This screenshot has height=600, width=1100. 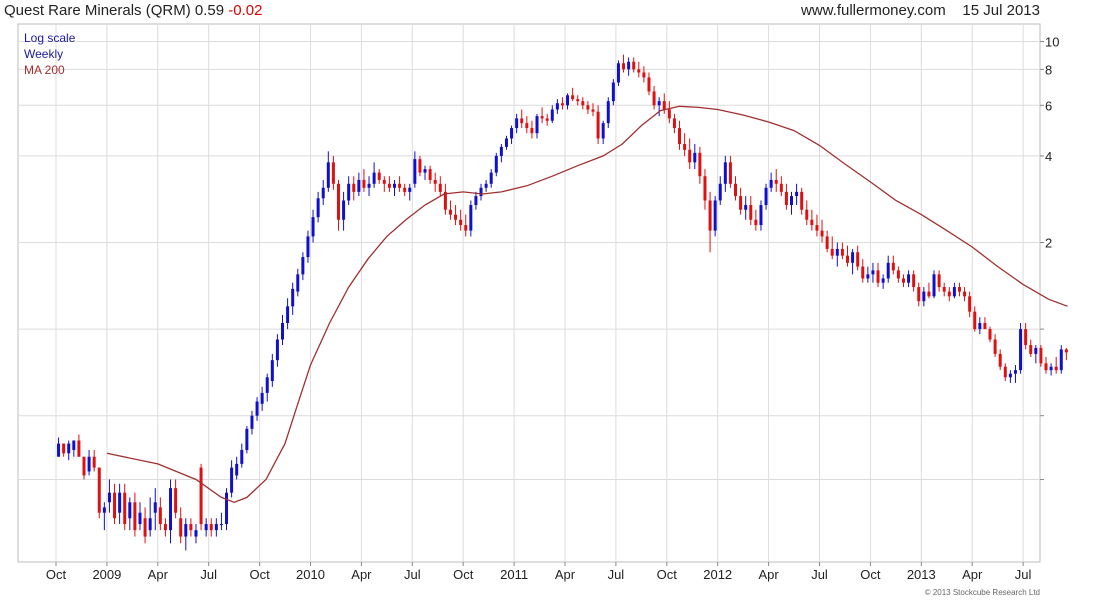 What do you see at coordinates (133, 10) in the screenshot?
I see `chart-title: Quest Rare Minerals (QRM) 0.59 -0.02` at bounding box center [133, 10].